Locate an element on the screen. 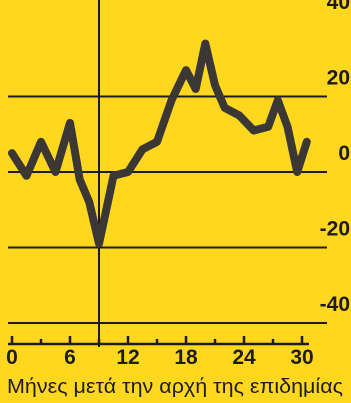 The width and height of the screenshot is (351, 403). y-tick-label: -20 is located at coordinates (335, 229).